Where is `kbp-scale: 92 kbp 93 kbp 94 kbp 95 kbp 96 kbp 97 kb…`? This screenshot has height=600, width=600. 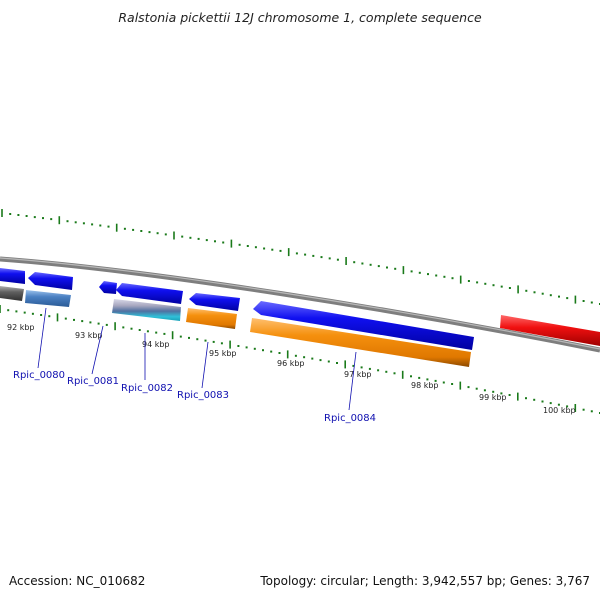
kbp-scale: 92 kbp 93 kbp 94 kbp 95 kbp 96 kbp 97 kb… is located at coordinates (291, 369).